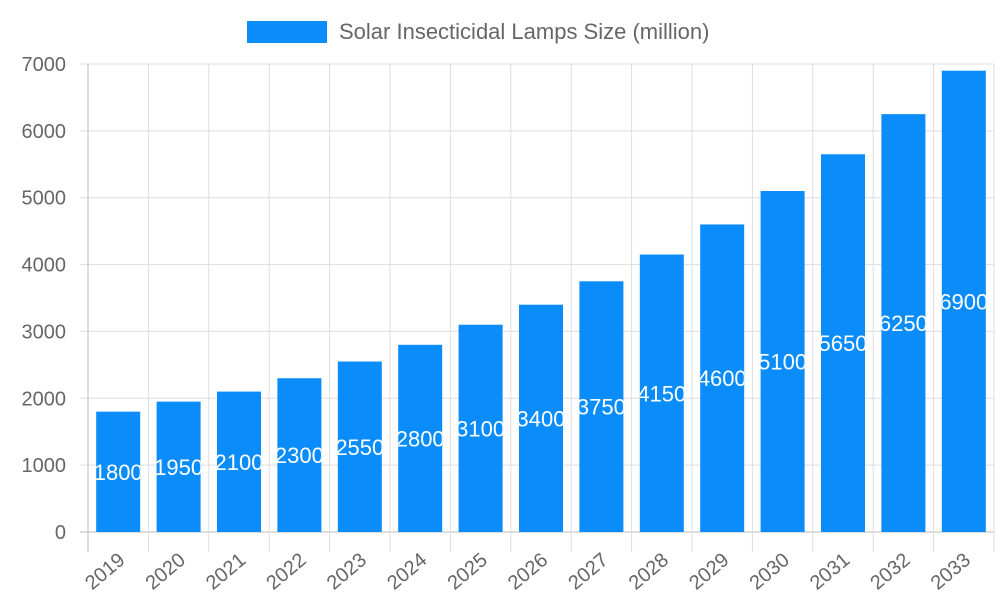  What do you see at coordinates (60, 533) in the screenshot?
I see `y-tick-label: 0` at bounding box center [60, 533].